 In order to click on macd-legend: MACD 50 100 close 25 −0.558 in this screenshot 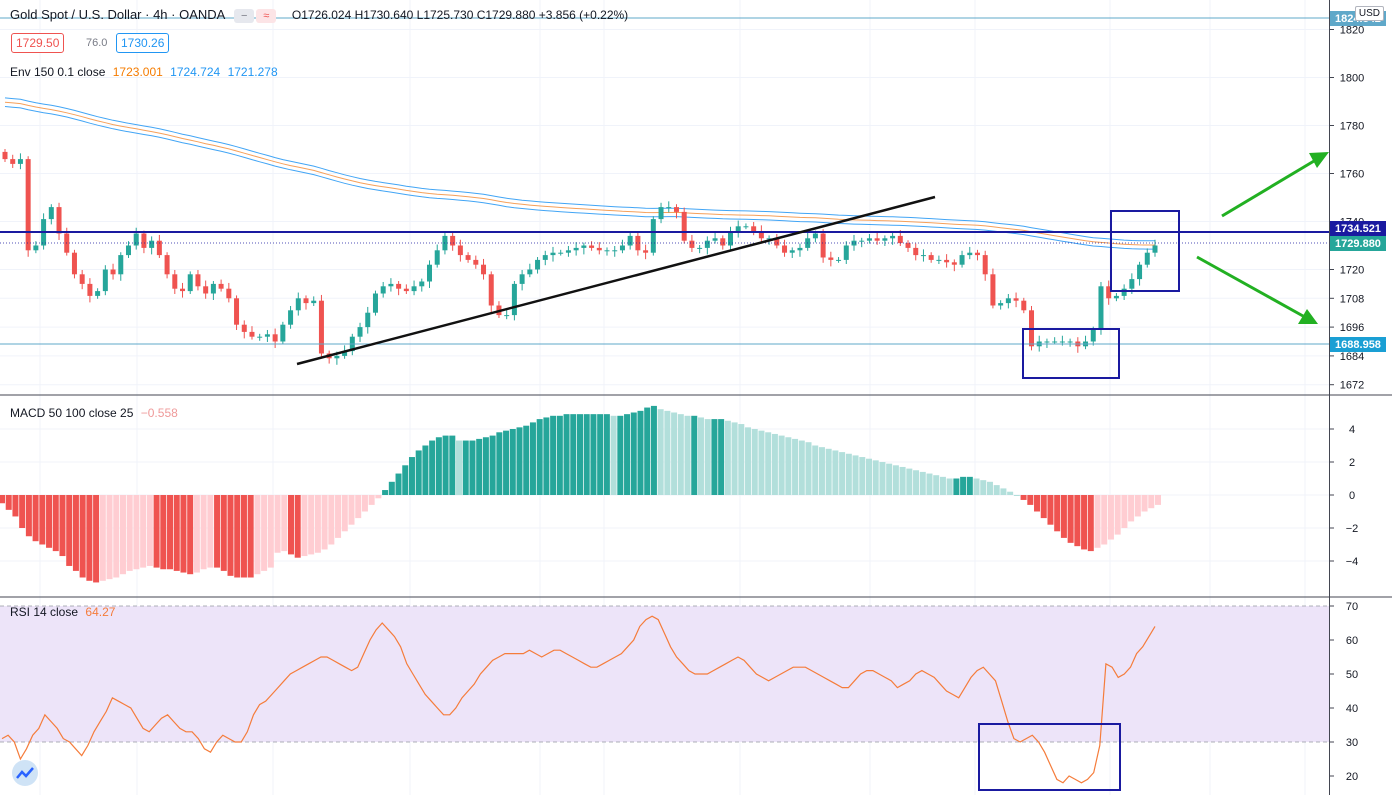, I will do `click(94, 413)`.